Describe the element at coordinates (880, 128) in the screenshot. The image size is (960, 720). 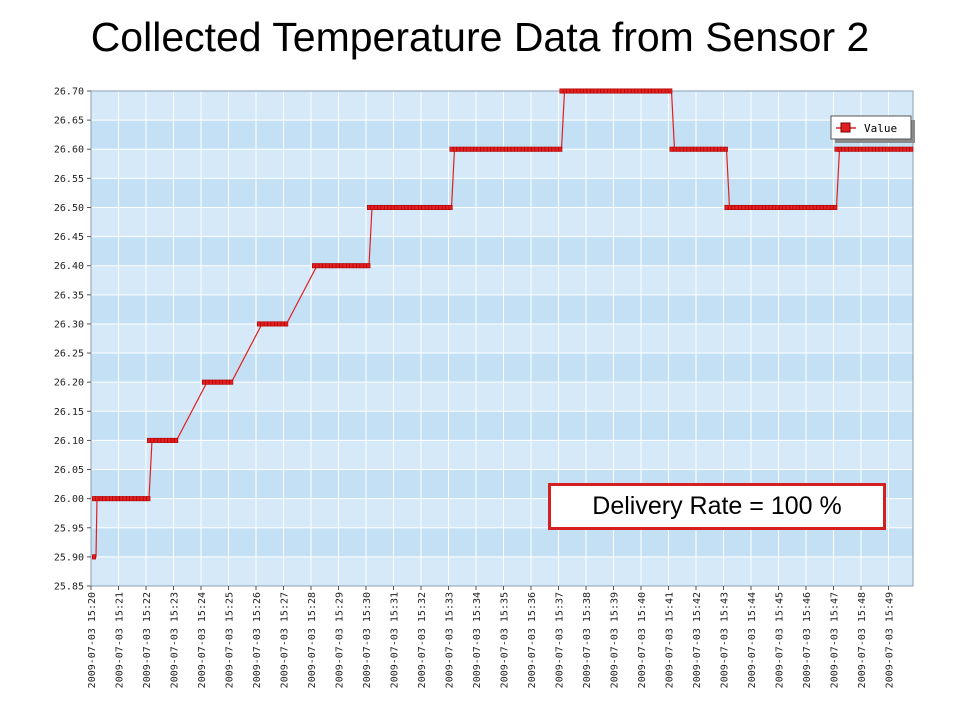
I see `legend-entry-value: Value` at that location.